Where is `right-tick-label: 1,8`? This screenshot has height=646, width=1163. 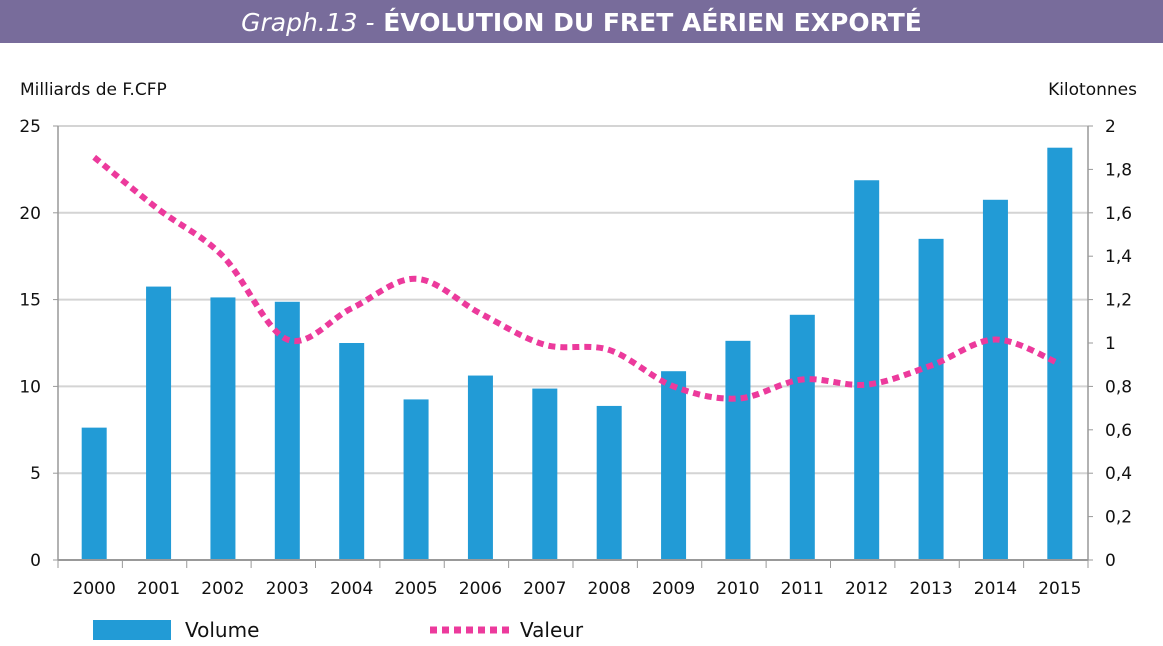 right-tick-label: 1,8 is located at coordinates (1118, 170).